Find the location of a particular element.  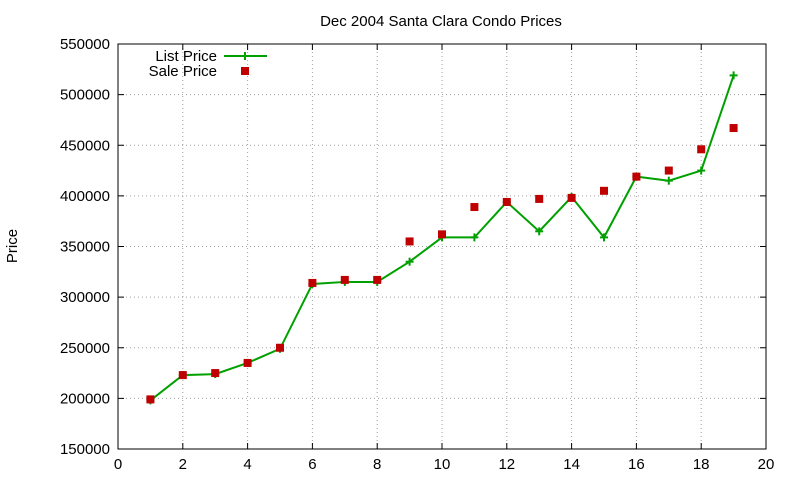

x-tick-label: 0 is located at coordinates (118, 464).